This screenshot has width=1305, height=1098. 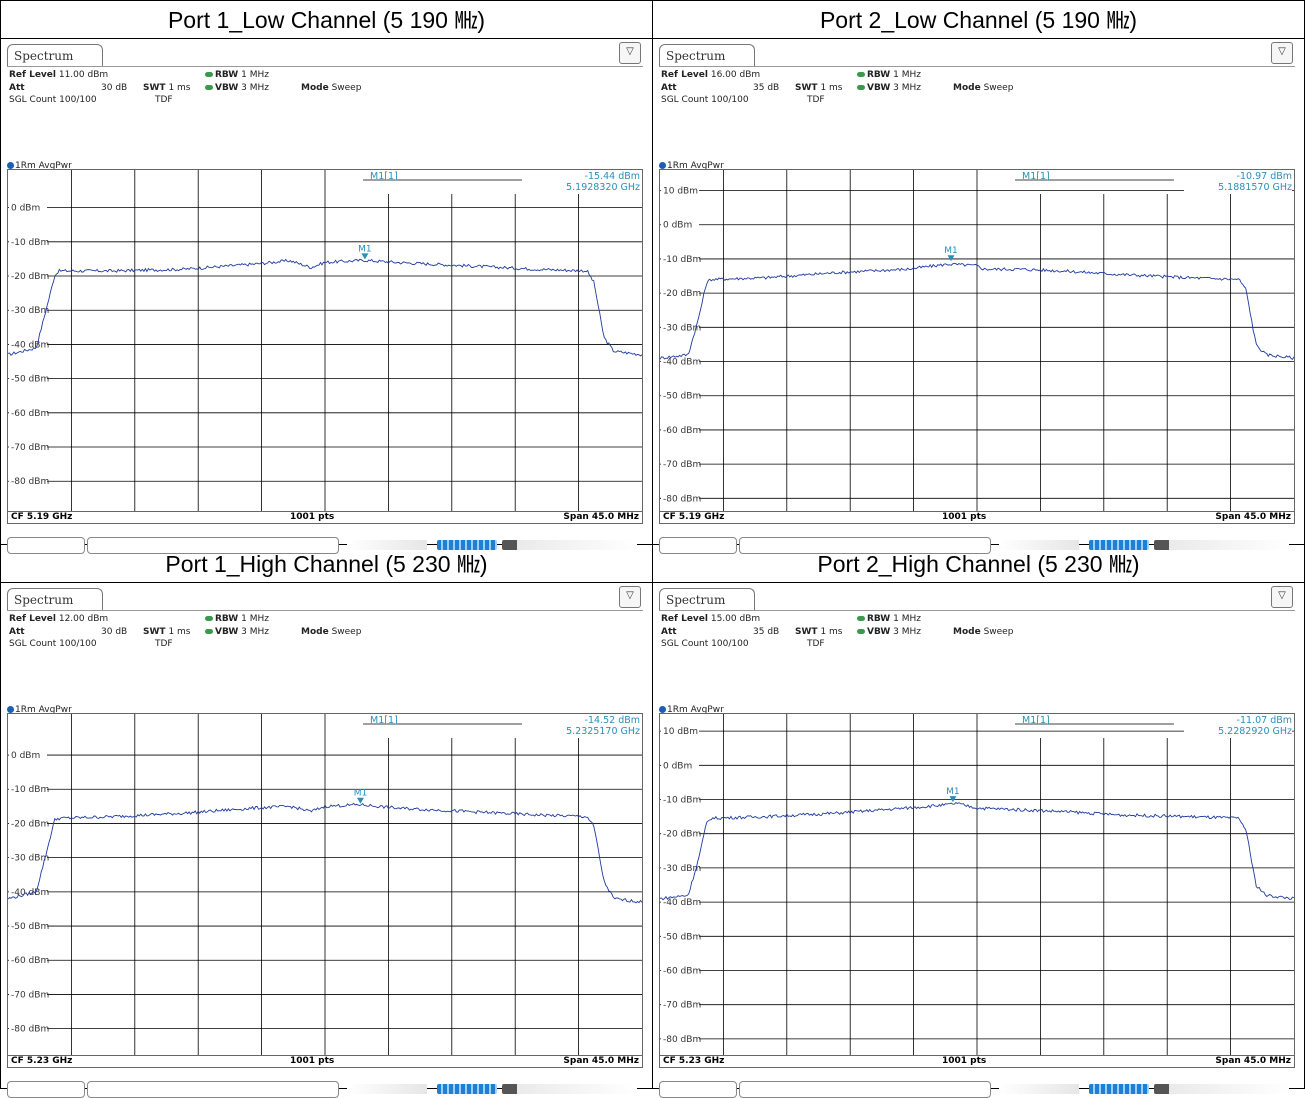 I want to click on y-tick-label: -80 dBm, so click(x=30, y=482).